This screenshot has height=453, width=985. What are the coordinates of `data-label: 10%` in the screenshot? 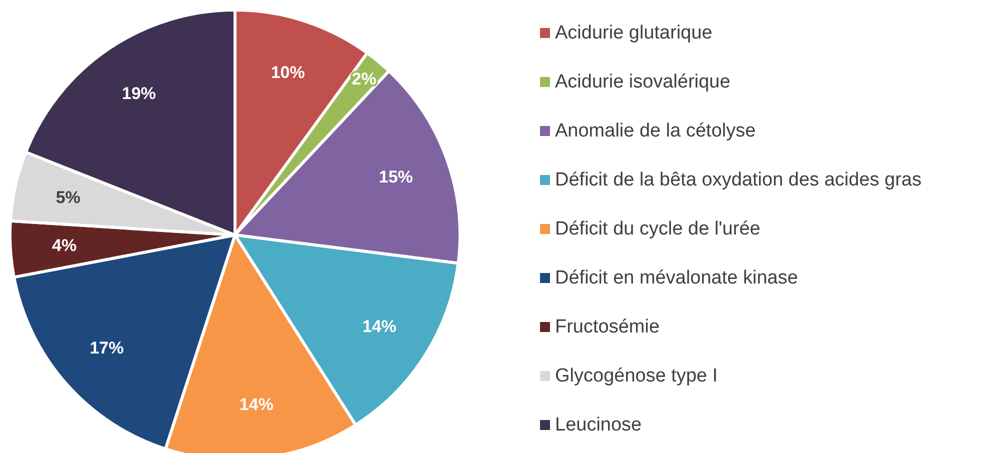 It's located at (287, 72).